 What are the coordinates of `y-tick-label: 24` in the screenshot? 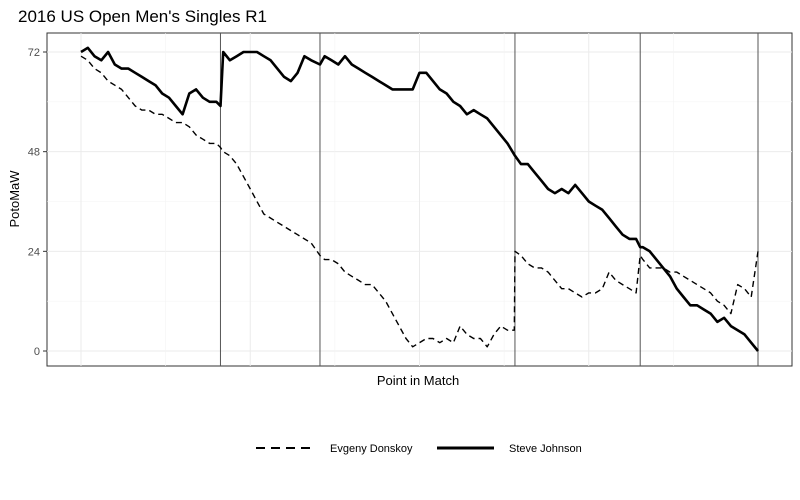 It's located at (34, 252).